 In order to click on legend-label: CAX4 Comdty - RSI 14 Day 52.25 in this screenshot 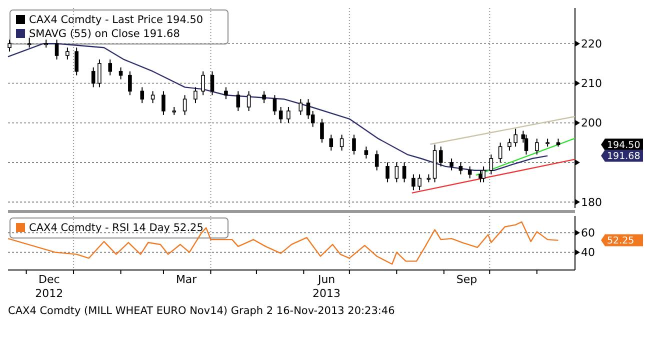, I will do `click(116, 228)`.